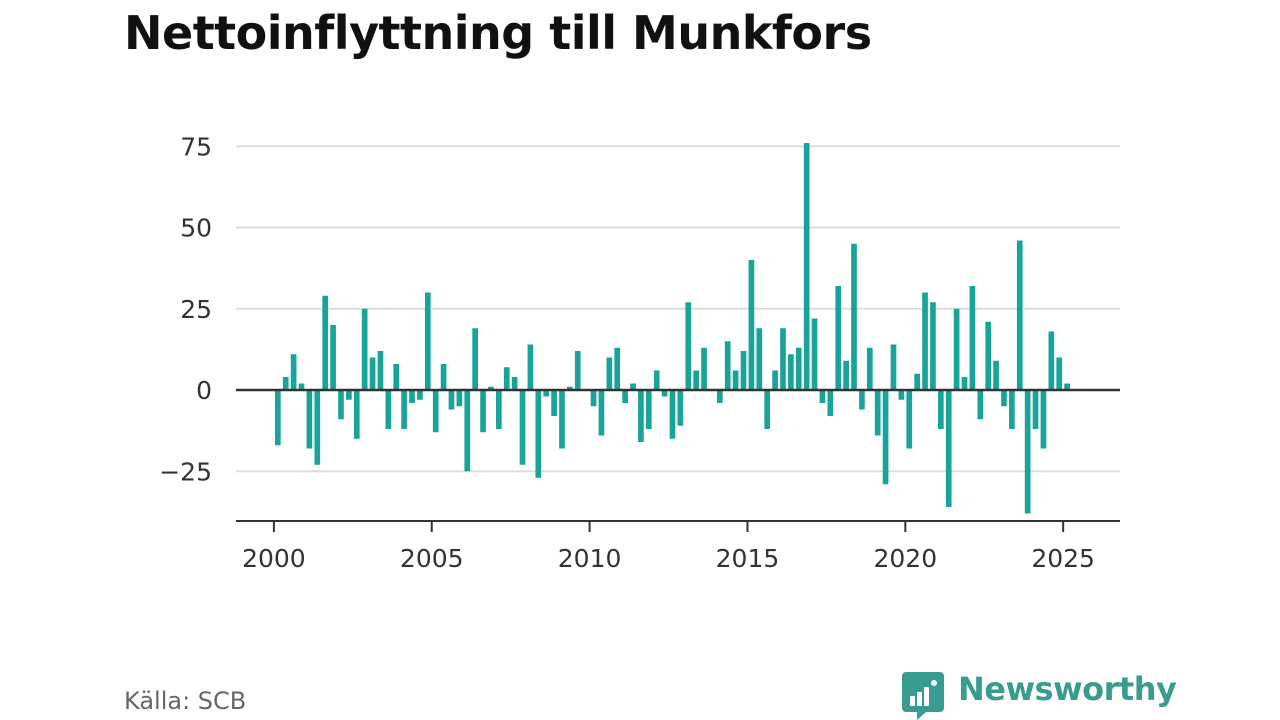 The height and width of the screenshot is (720, 1280). Describe the element at coordinates (678, 460) in the screenshot. I see `axes` at that location.